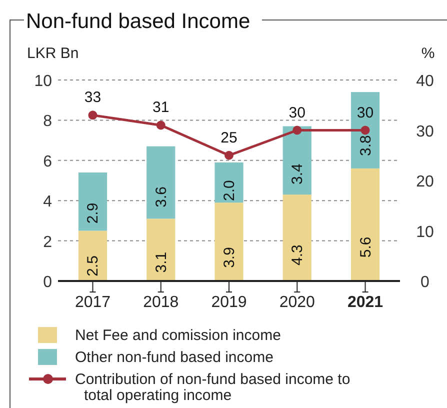  Describe the element at coordinates (425, 131) in the screenshot. I see `y2-tick-label: 30` at that location.